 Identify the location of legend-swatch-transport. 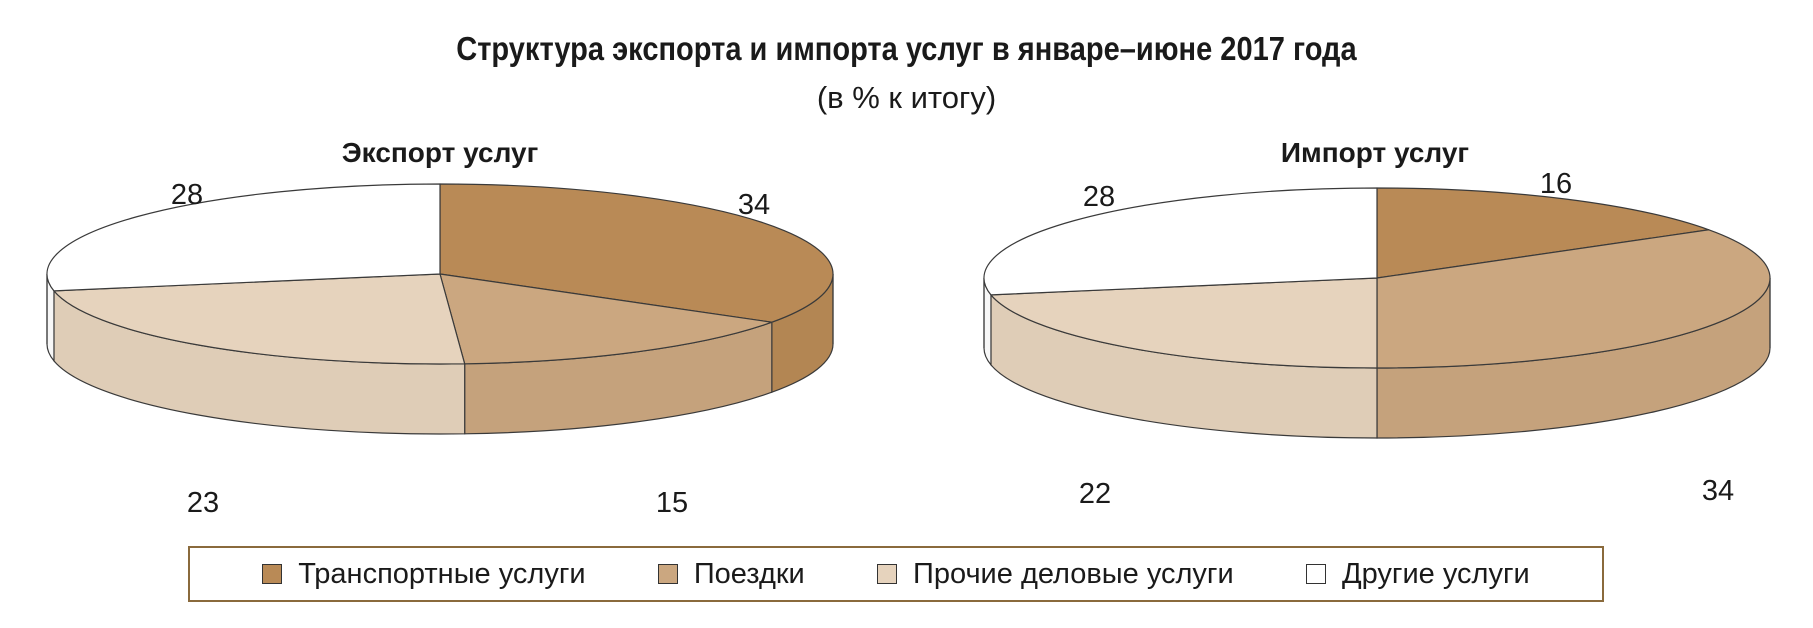
(272, 574).